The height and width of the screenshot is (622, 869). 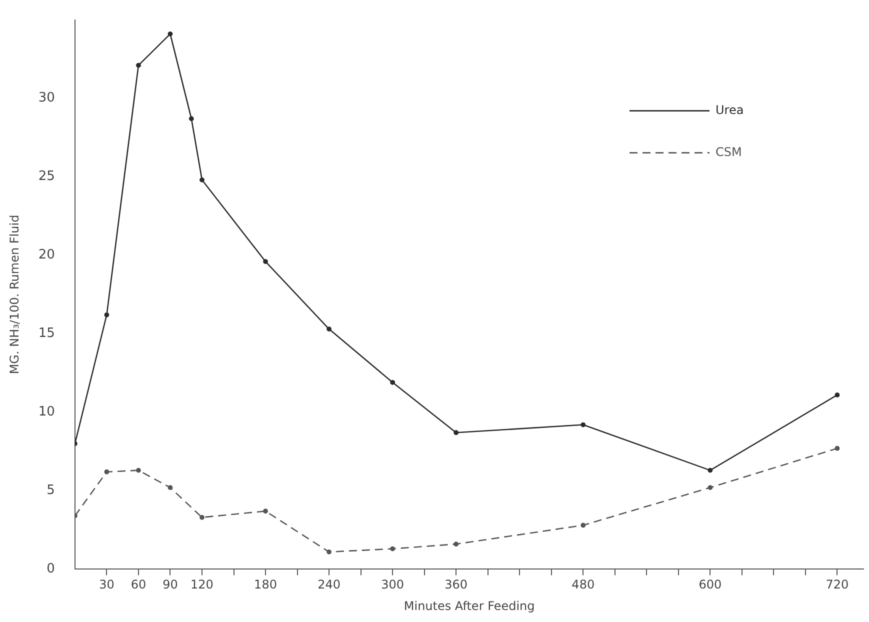 What do you see at coordinates (469, 605) in the screenshot?
I see `x-axis-title: Minutes After Feeding` at bounding box center [469, 605].